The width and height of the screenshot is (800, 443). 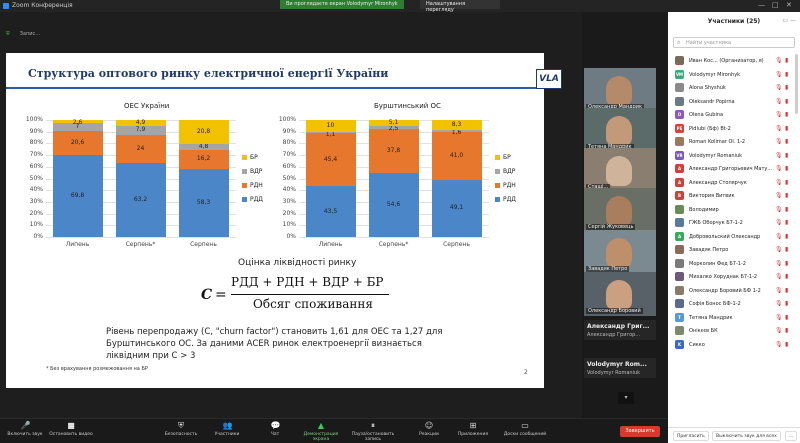 I want to click on end-meeting-button: Завершить, so click(x=640, y=431).